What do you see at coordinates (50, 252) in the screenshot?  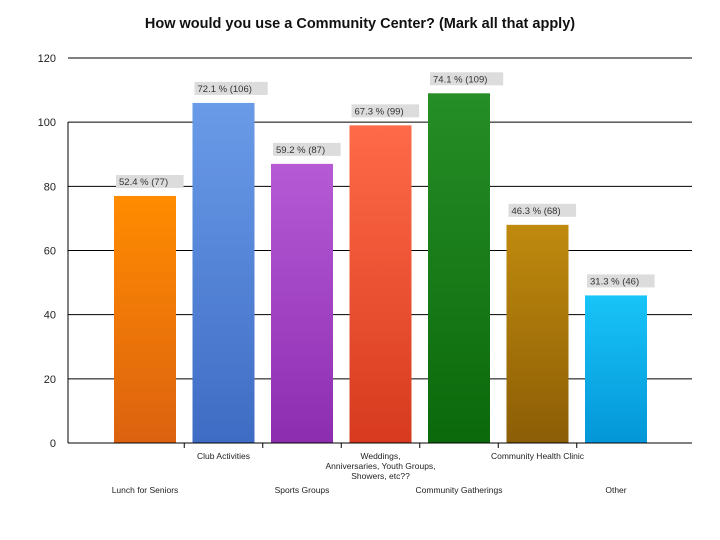 I see `y-tick-label: 60` at bounding box center [50, 252].